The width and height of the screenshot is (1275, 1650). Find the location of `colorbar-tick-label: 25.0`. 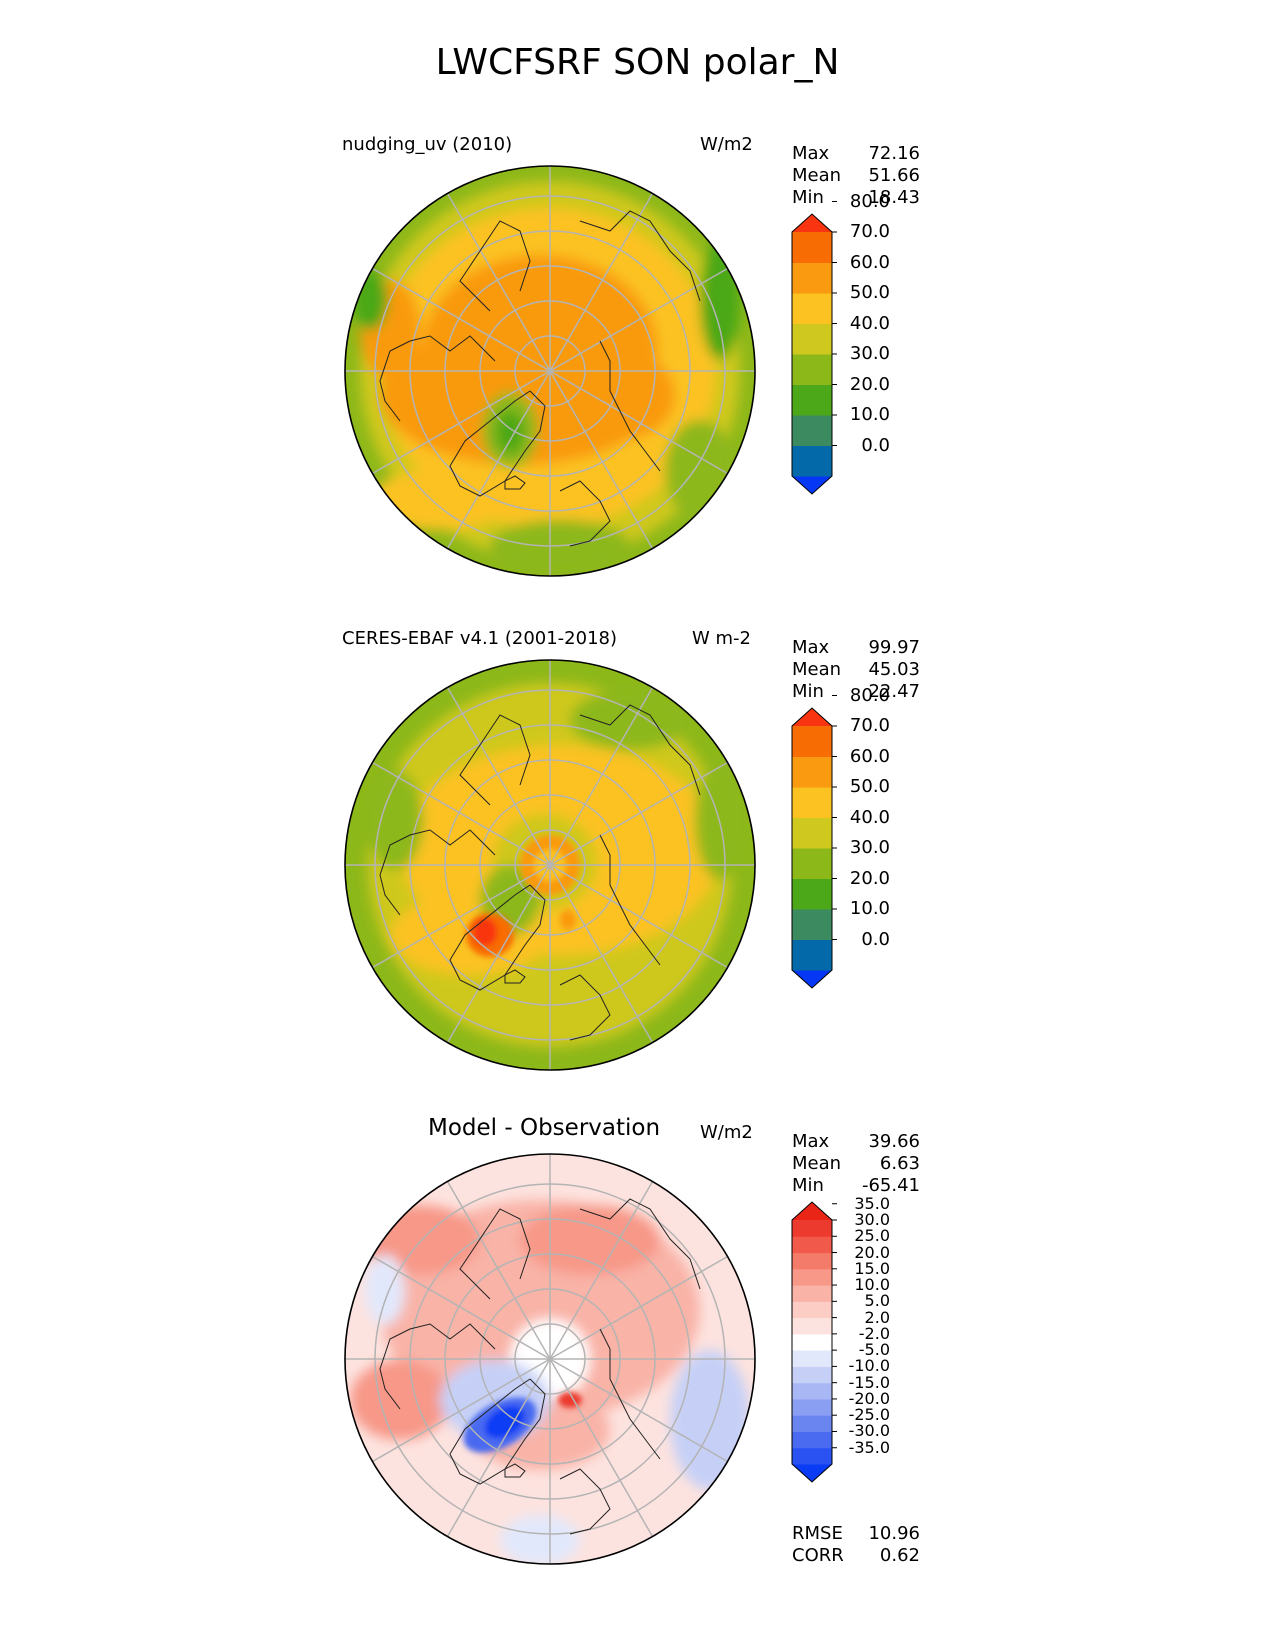

colorbar-tick-label: 25.0 is located at coordinates (872, 1236).